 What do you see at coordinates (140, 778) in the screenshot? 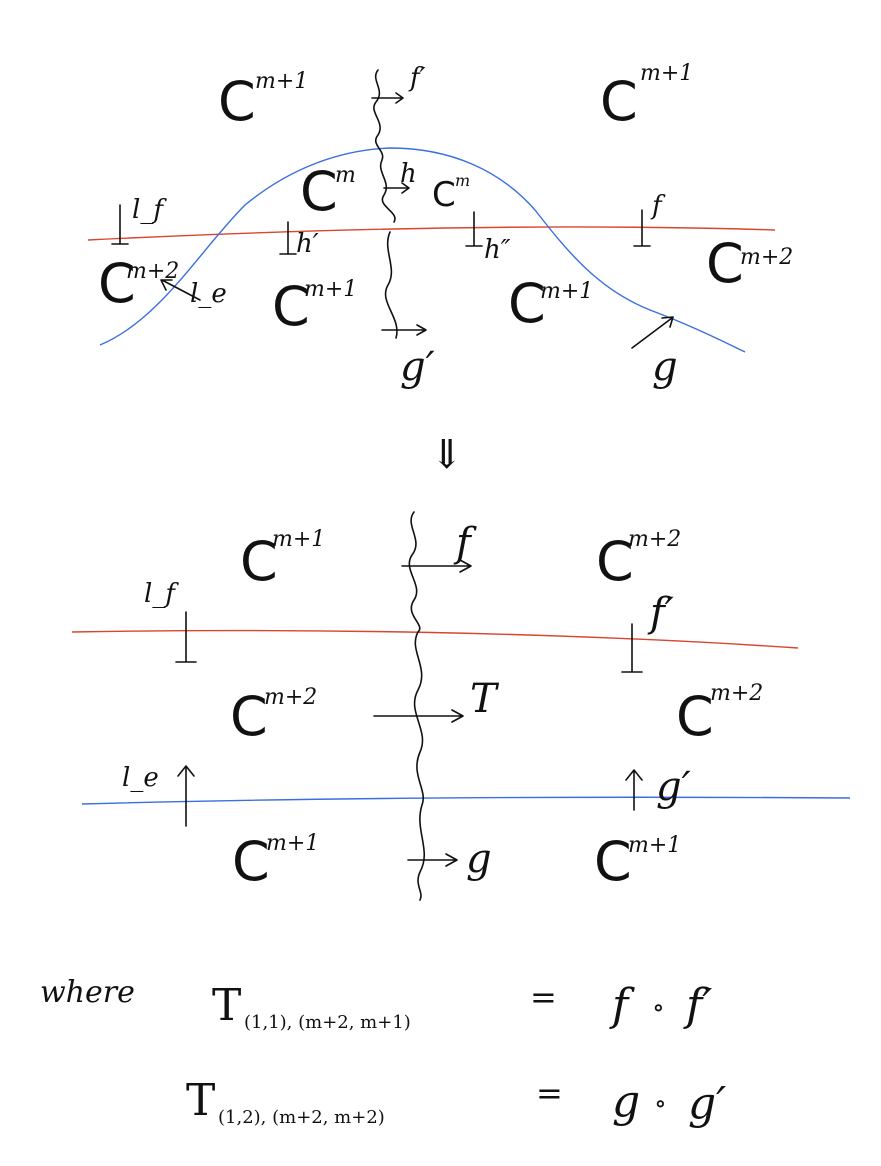
I see `label-le-bottom: l_e` at bounding box center [140, 778].